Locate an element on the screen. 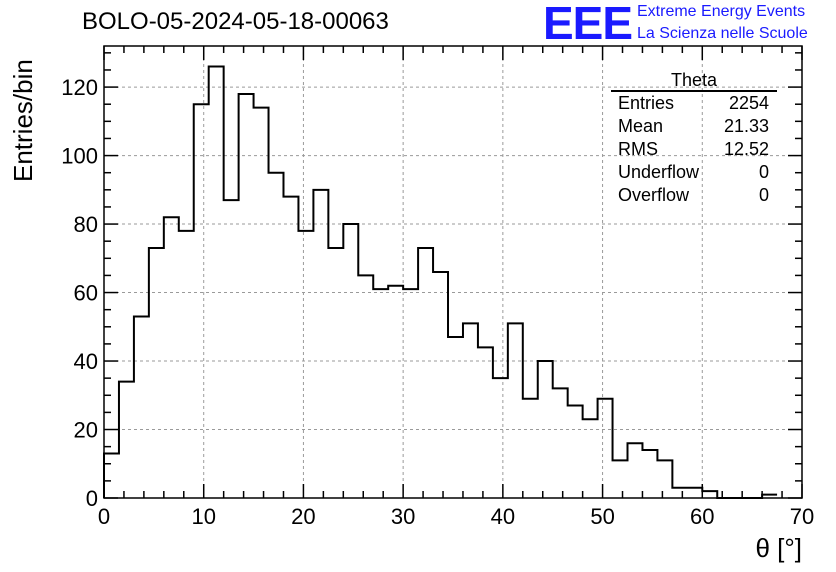 This screenshot has height=572, width=836. stats-title: Theta is located at coordinates (694, 81).